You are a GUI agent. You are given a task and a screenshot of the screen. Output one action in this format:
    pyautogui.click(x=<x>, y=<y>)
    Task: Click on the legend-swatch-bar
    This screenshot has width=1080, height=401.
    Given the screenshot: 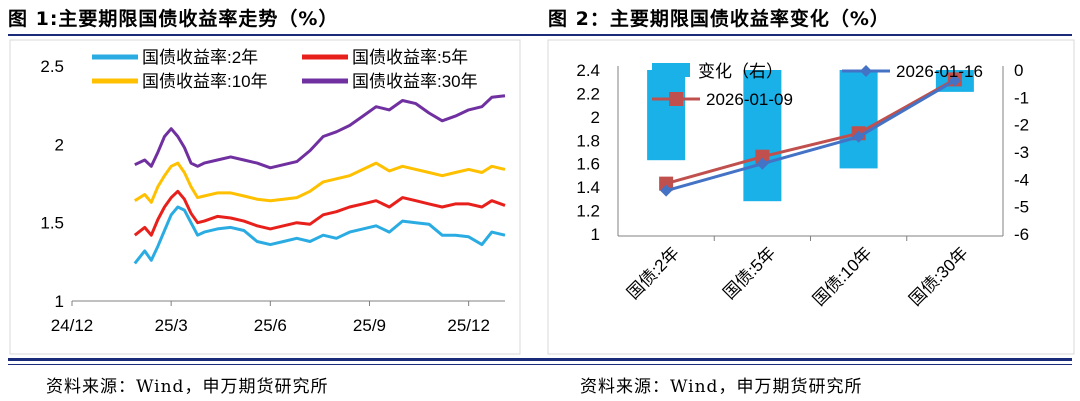 What is the action you would take?
    pyautogui.click(x=671, y=70)
    